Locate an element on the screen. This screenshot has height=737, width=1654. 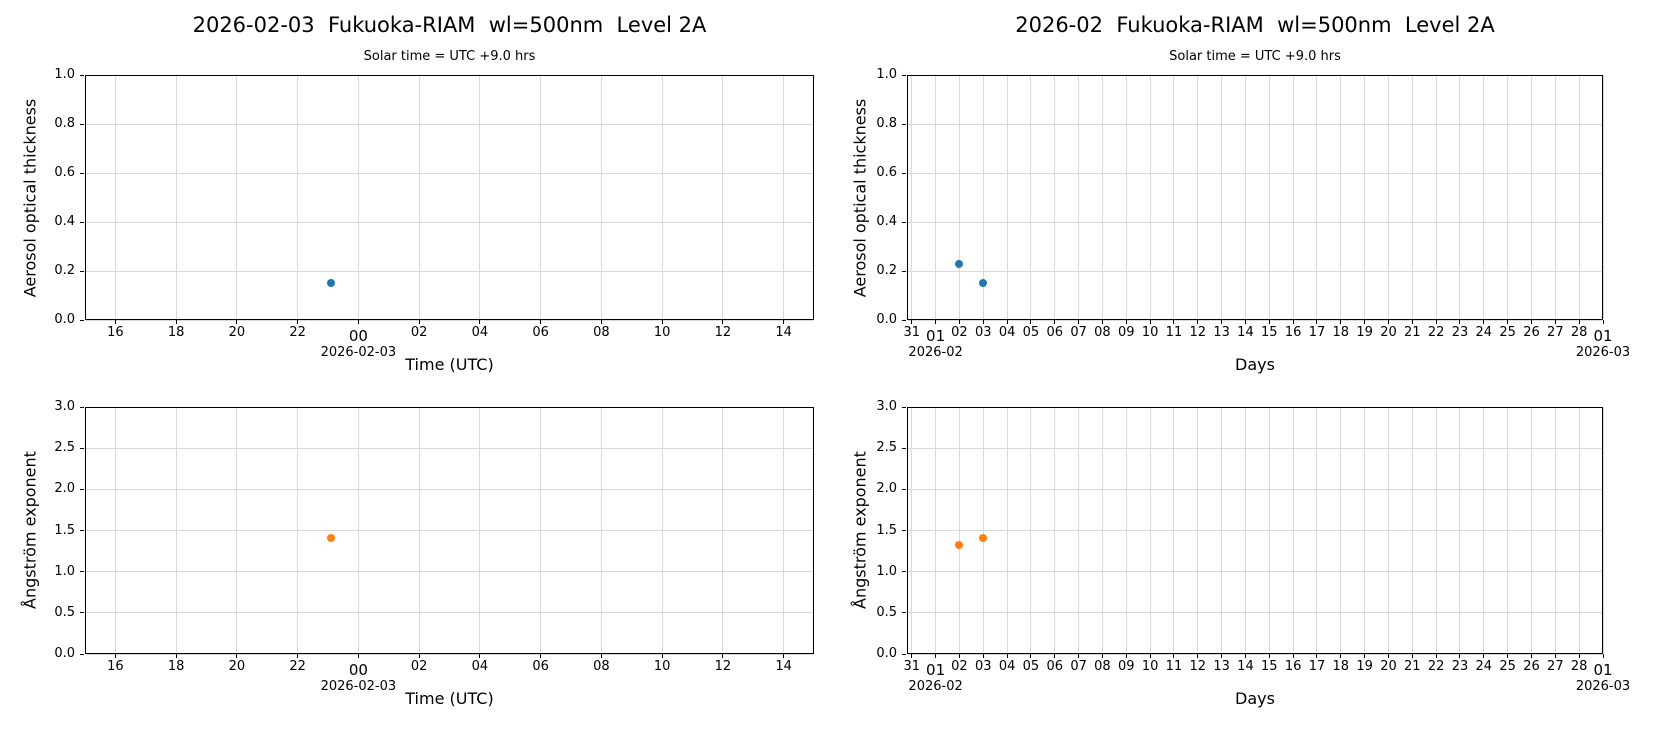
data-point-aot-monthly is located at coordinates (983, 283).